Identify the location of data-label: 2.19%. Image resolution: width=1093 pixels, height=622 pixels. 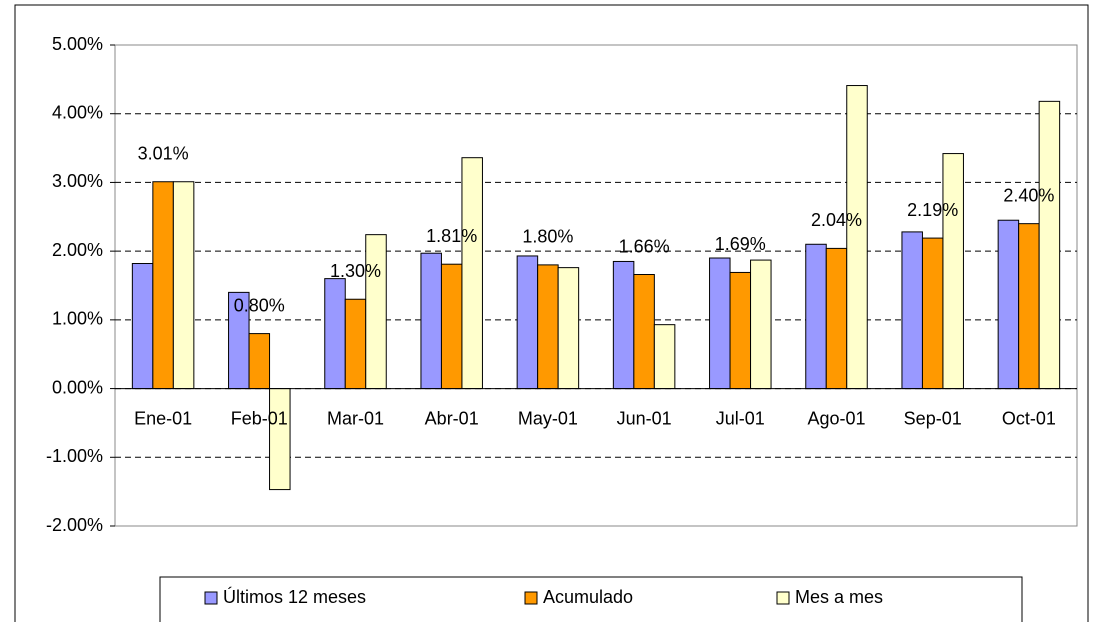
(932, 210).